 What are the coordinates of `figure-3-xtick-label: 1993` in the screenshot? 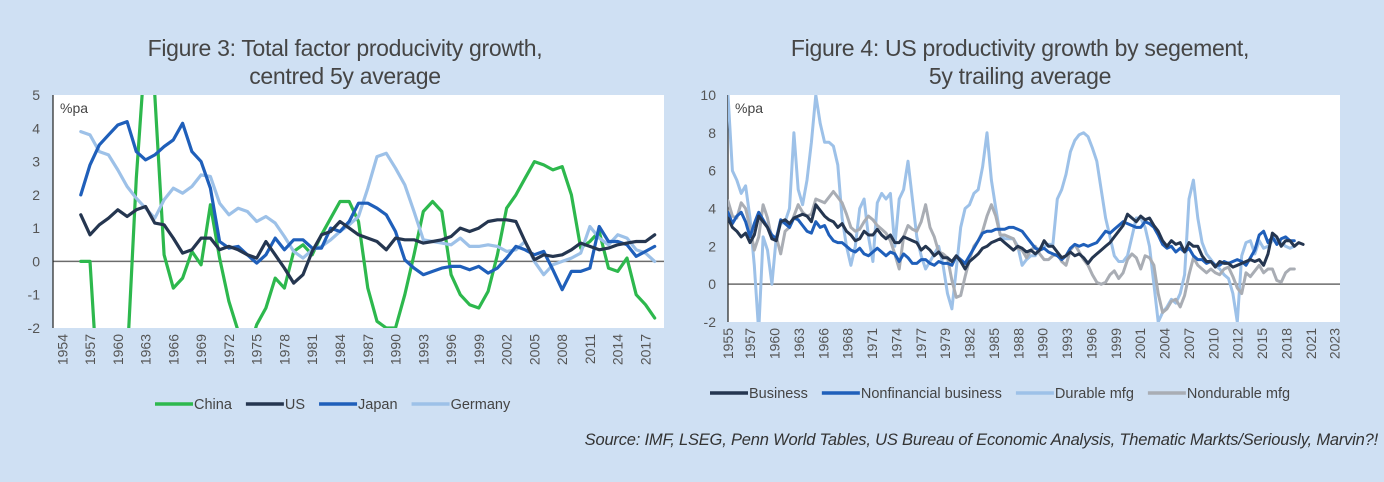 It's located at (423, 349).